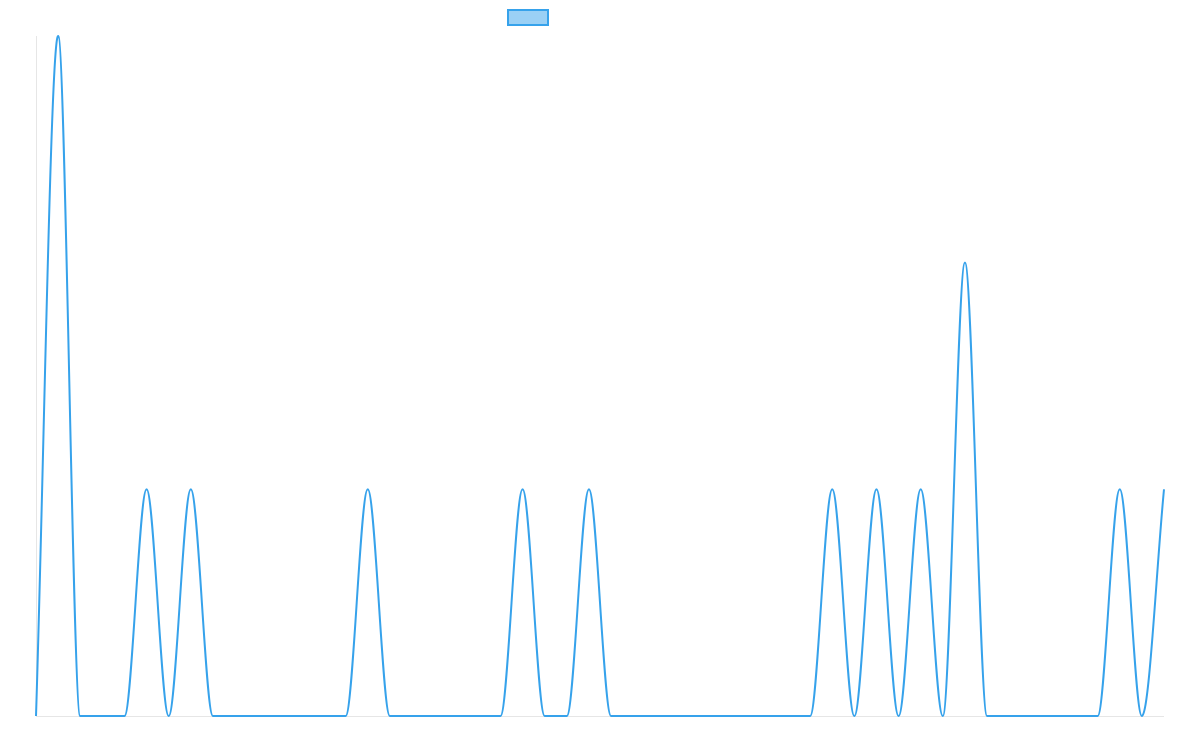 This screenshot has width=1200, height=750. Describe the element at coordinates (528, 17) in the screenshot. I see `legend-swatch` at that location.